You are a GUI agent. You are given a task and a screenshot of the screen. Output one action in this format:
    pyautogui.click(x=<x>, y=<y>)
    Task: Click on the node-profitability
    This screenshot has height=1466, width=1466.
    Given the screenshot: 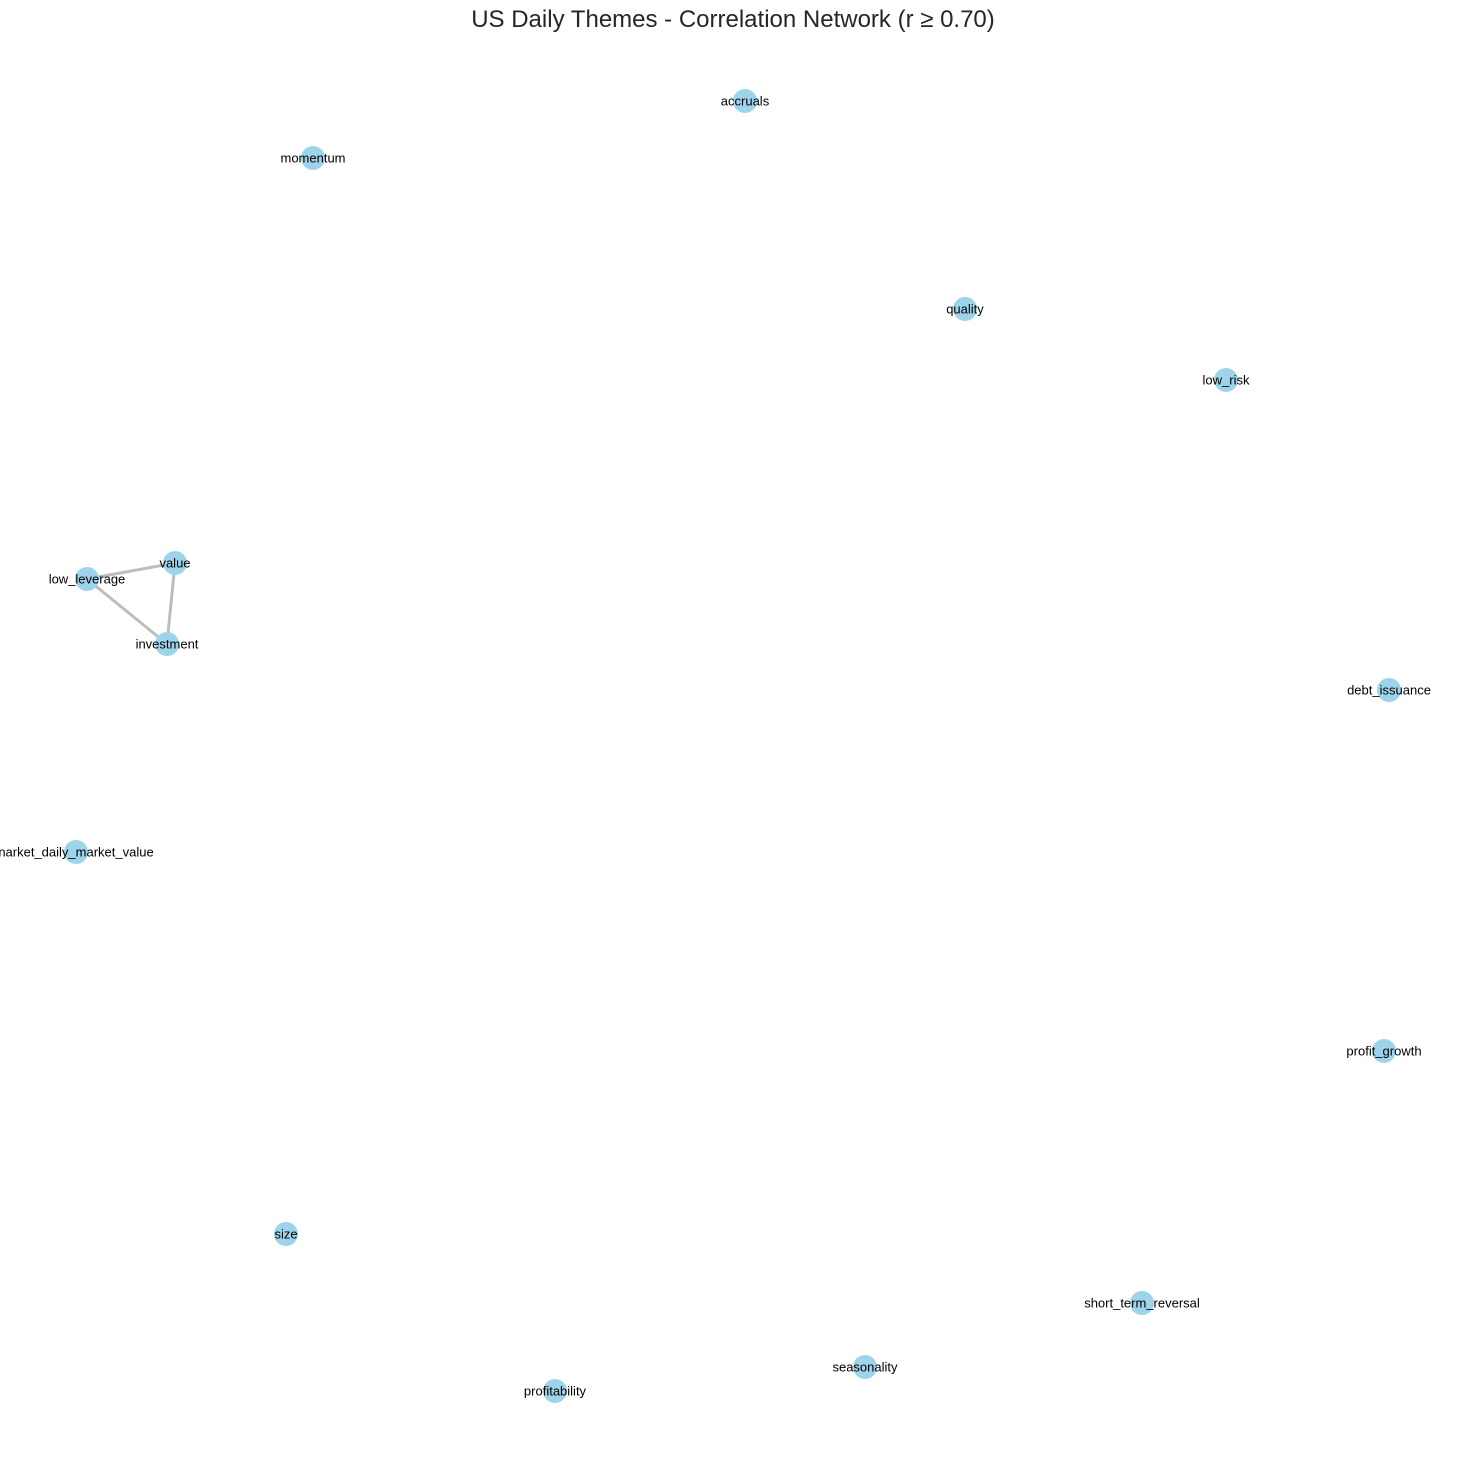 What is the action you would take?
    pyautogui.click(x=555, y=1391)
    